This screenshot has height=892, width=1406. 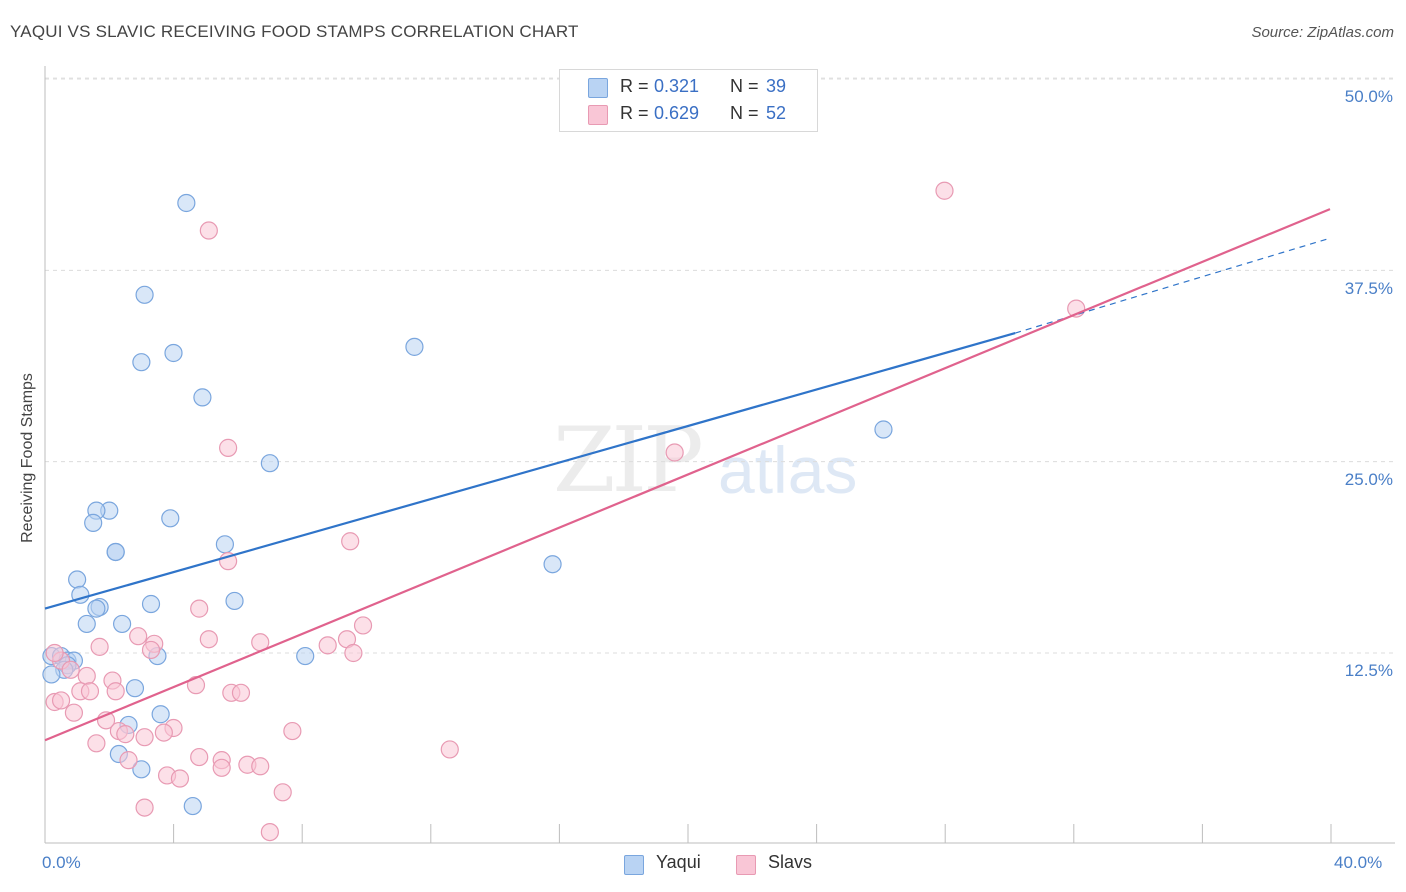 I want to click on n-value: 52, so click(x=776, y=113).